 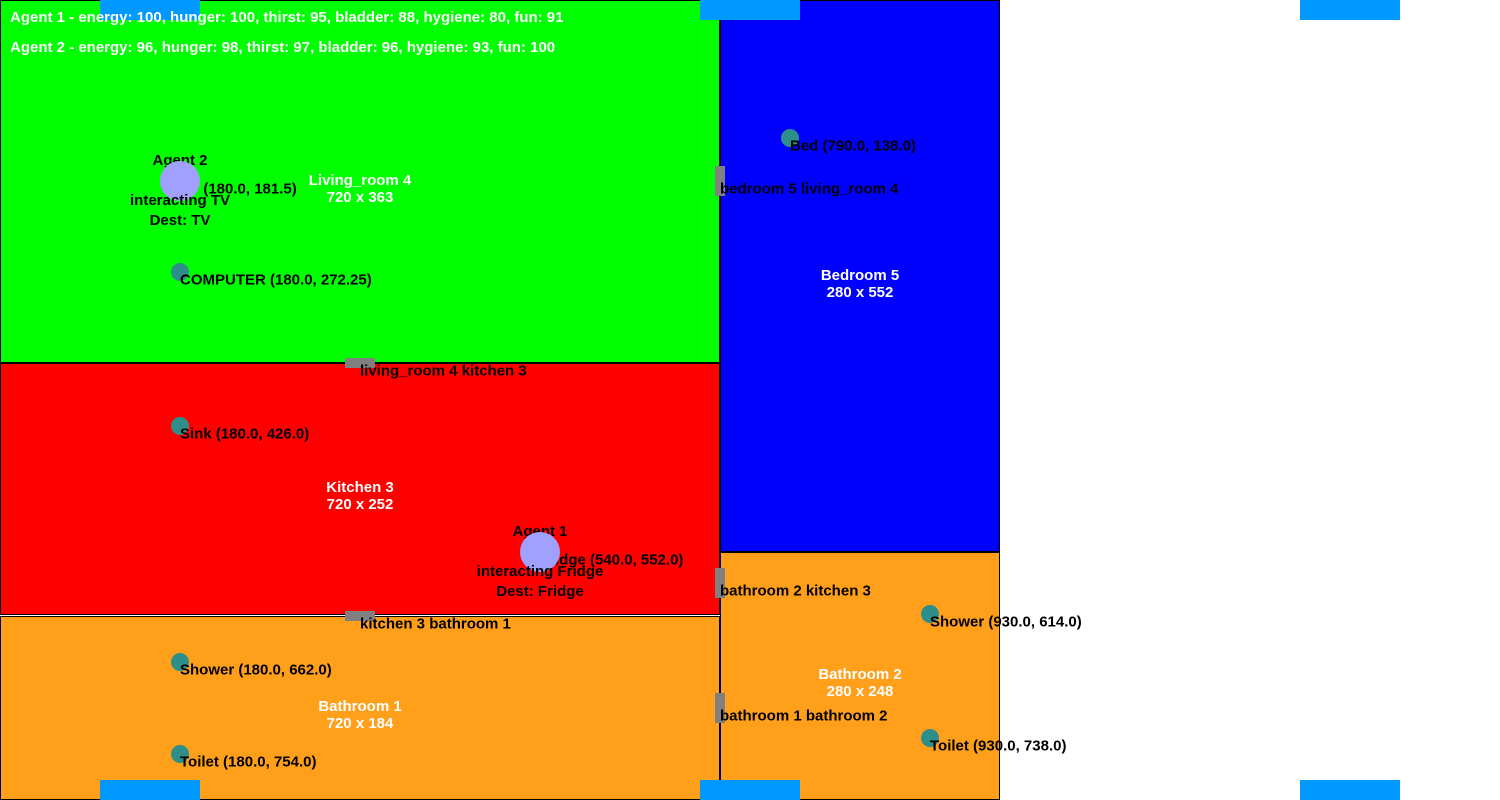 What do you see at coordinates (360, 197) in the screenshot?
I see `room-size: 720 x 363` at bounding box center [360, 197].